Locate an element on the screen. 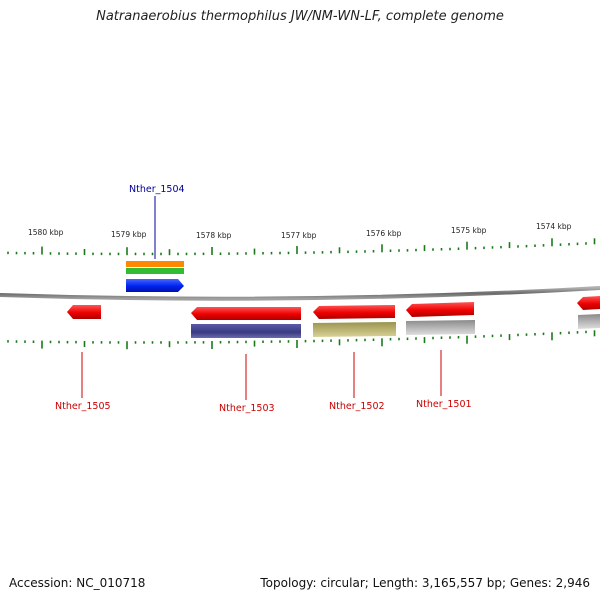 This screenshot has width=600, height=600. tick-label-1578: 1578 kbp is located at coordinates (214, 235).